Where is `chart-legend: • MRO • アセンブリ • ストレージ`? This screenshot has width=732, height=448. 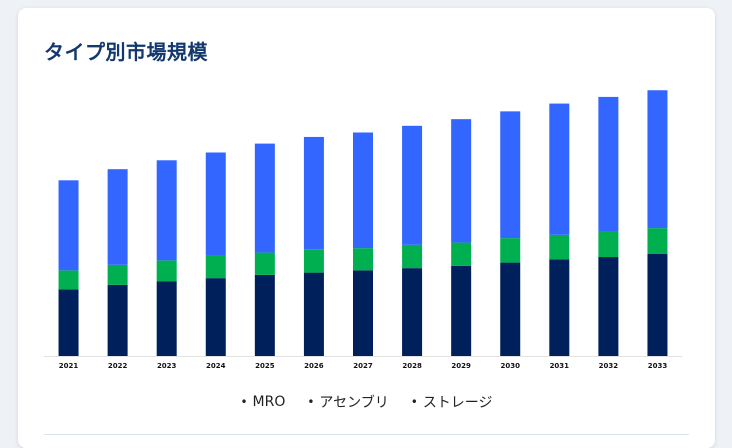
chart-legend: • MRO • アセンブリ • ストレージ is located at coordinates (366, 402).